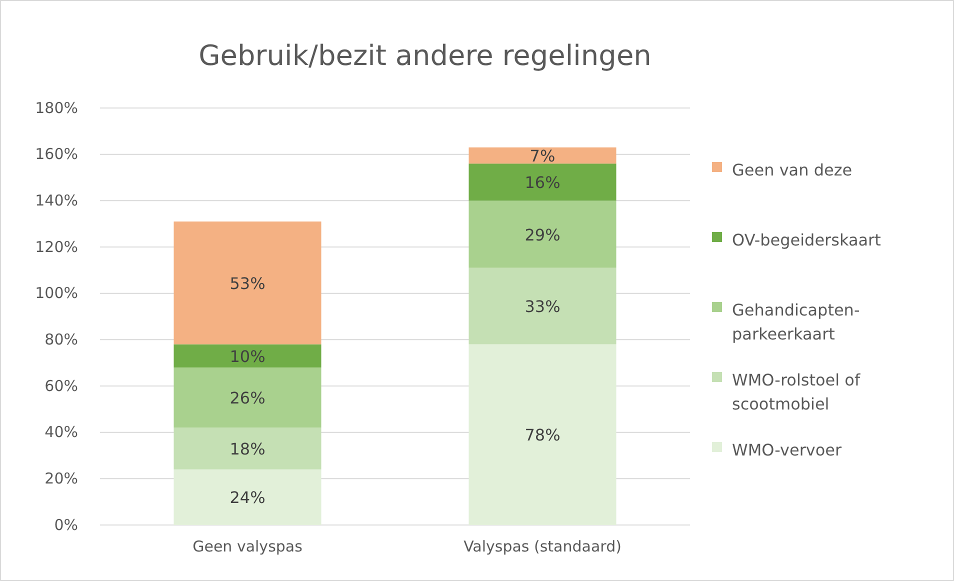  I want to click on legend-label: Geen van deze, so click(792, 170).